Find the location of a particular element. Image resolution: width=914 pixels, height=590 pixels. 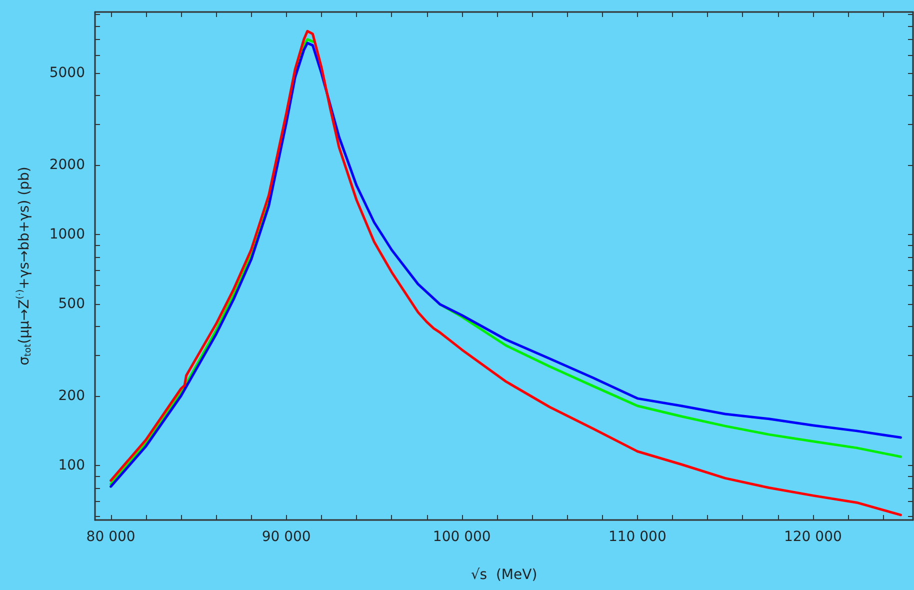

y-tick-label: 100 is located at coordinates (71, 465).